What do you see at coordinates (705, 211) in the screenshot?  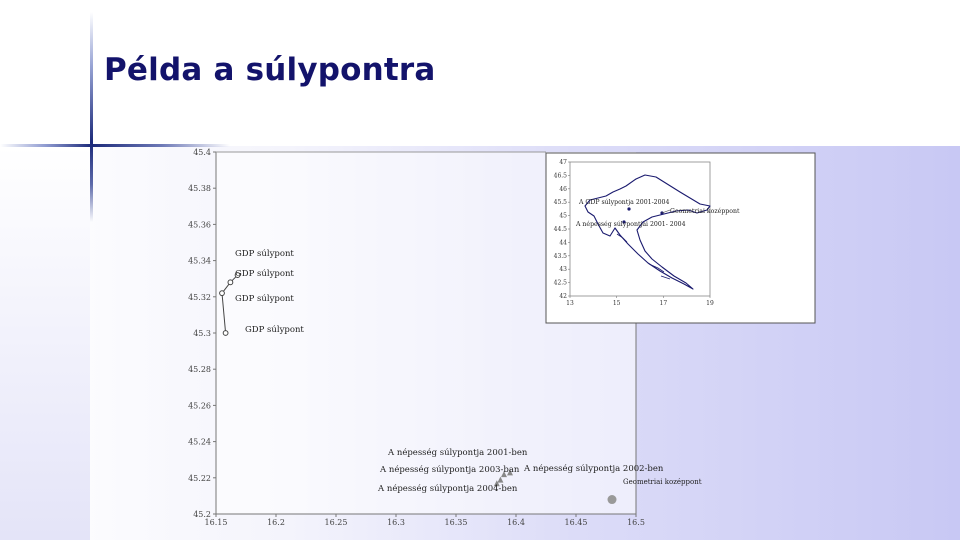 I see `inset-center-label: Geometriai kozéppont` at bounding box center [705, 211].